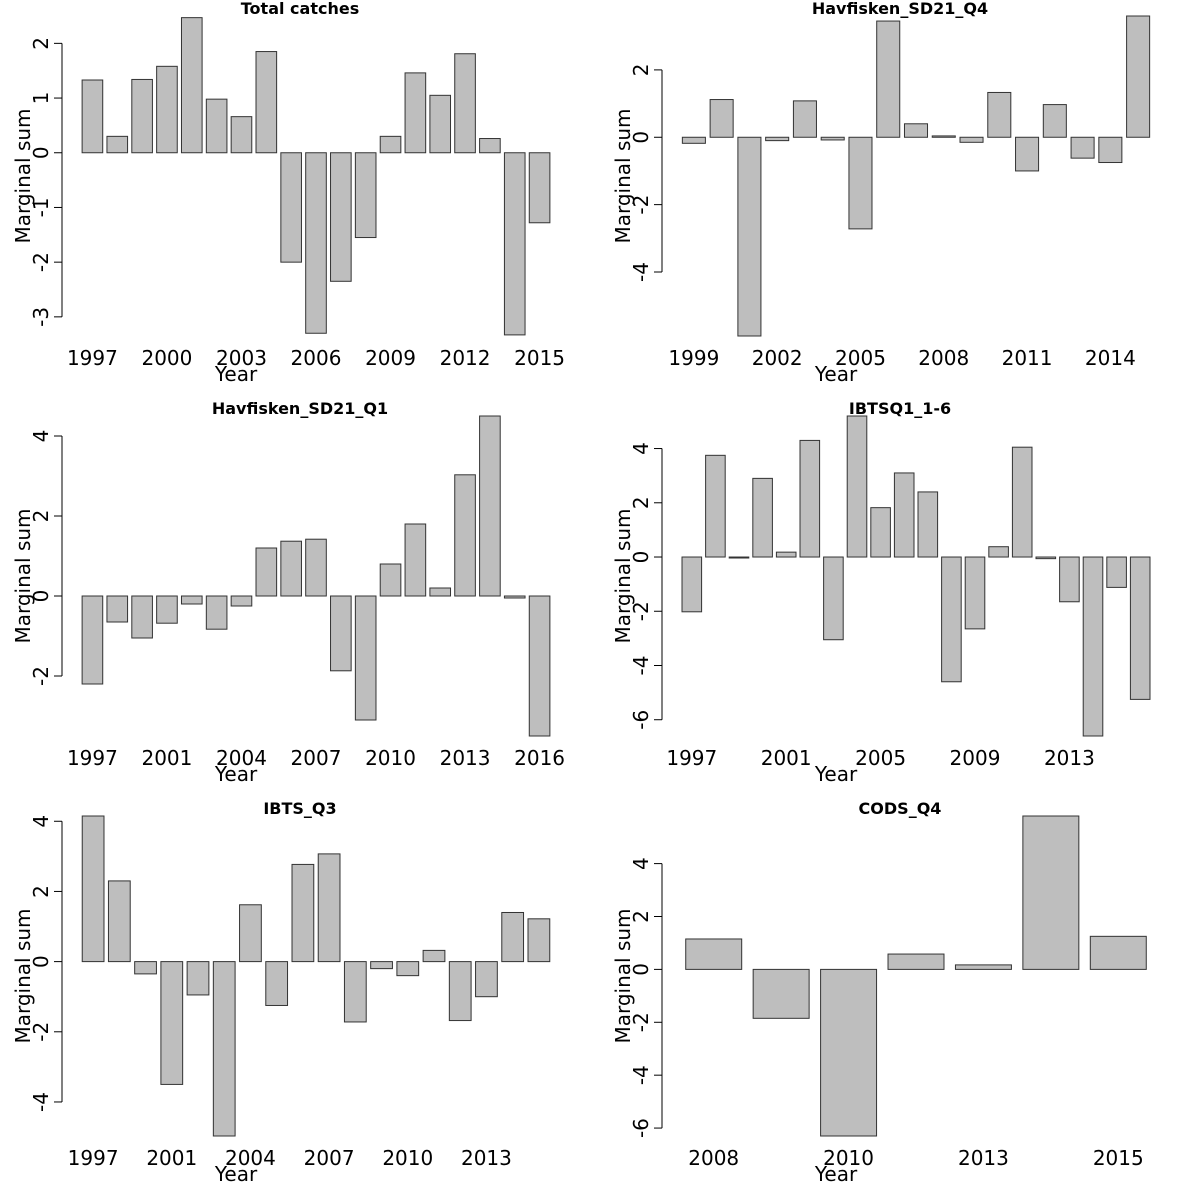  Describe the element at coordinates (166, 358) in the screenshot. I see `x-tick-label: 2000` at that location.